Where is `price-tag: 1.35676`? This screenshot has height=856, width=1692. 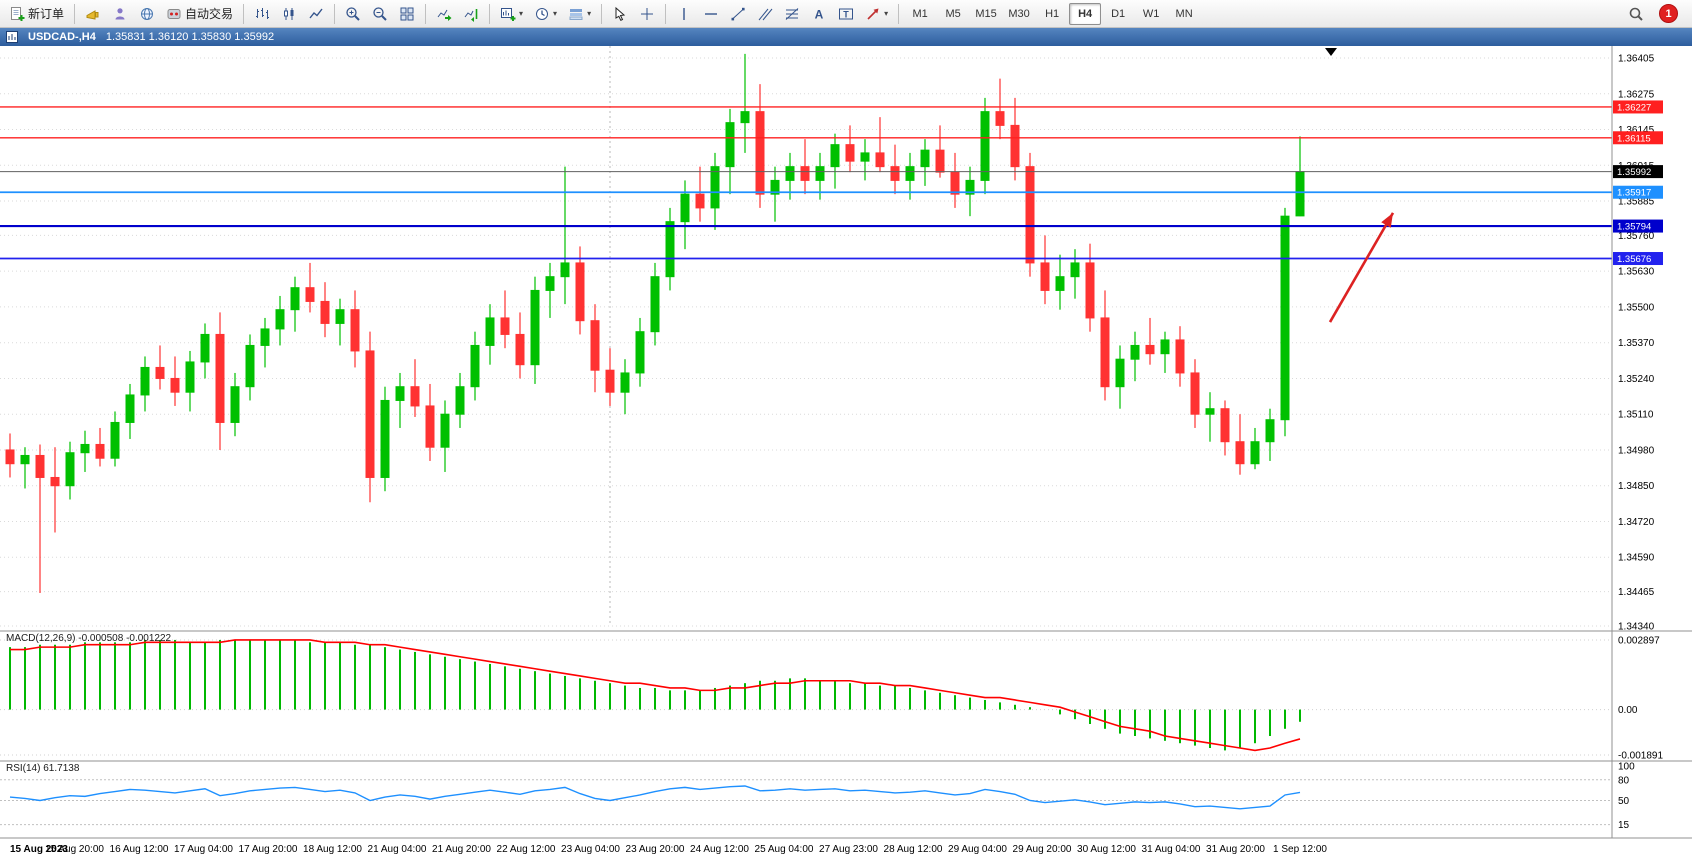
price-tag: 1.35676 is located at coordinates (1638, 259).